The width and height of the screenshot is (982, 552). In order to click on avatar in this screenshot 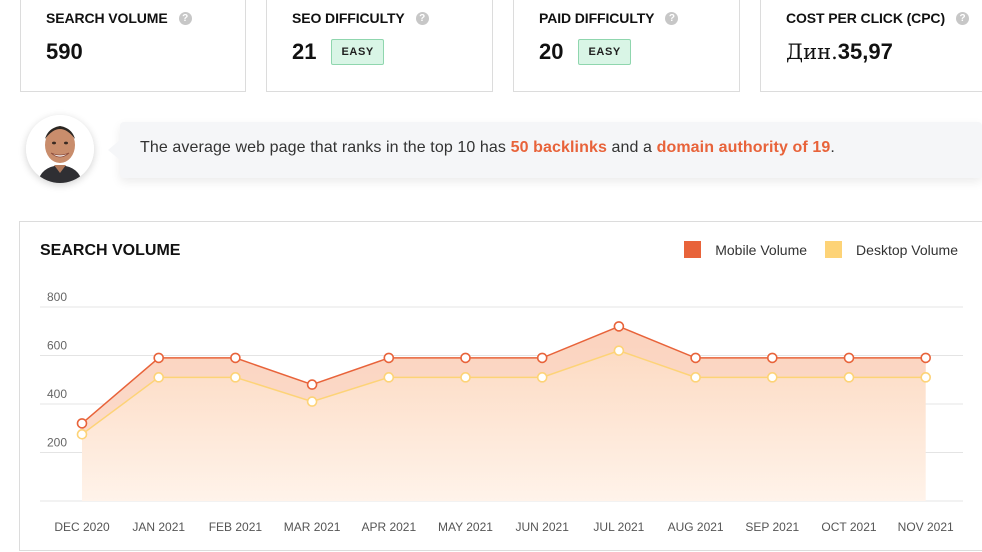, I will do `click(60, 149)`.